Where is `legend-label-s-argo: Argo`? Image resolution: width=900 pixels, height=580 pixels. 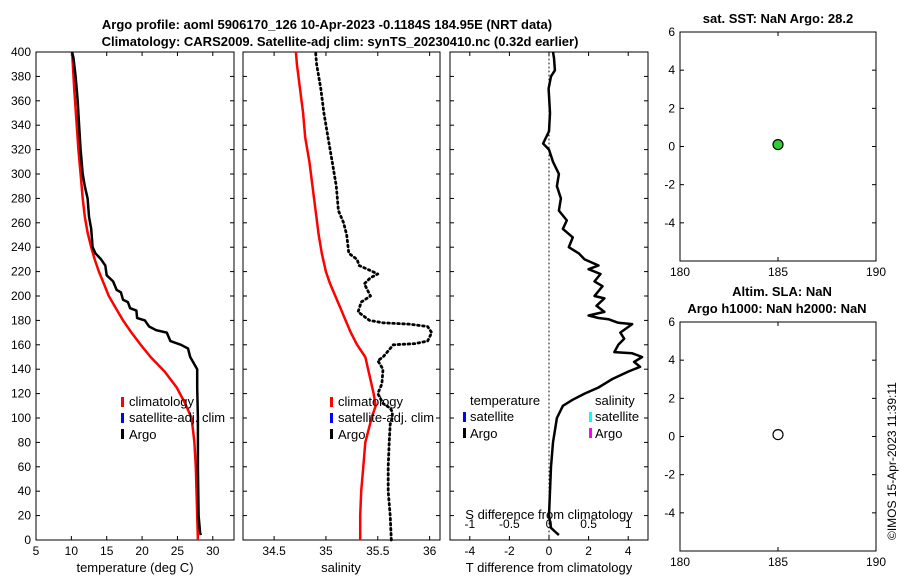
legend-label-s-argo: Argo is located at coordinates (608, 433).